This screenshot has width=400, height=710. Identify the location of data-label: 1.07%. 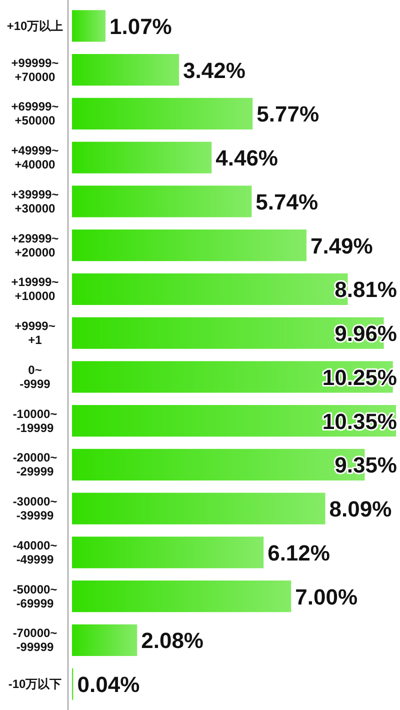
(140, 26).